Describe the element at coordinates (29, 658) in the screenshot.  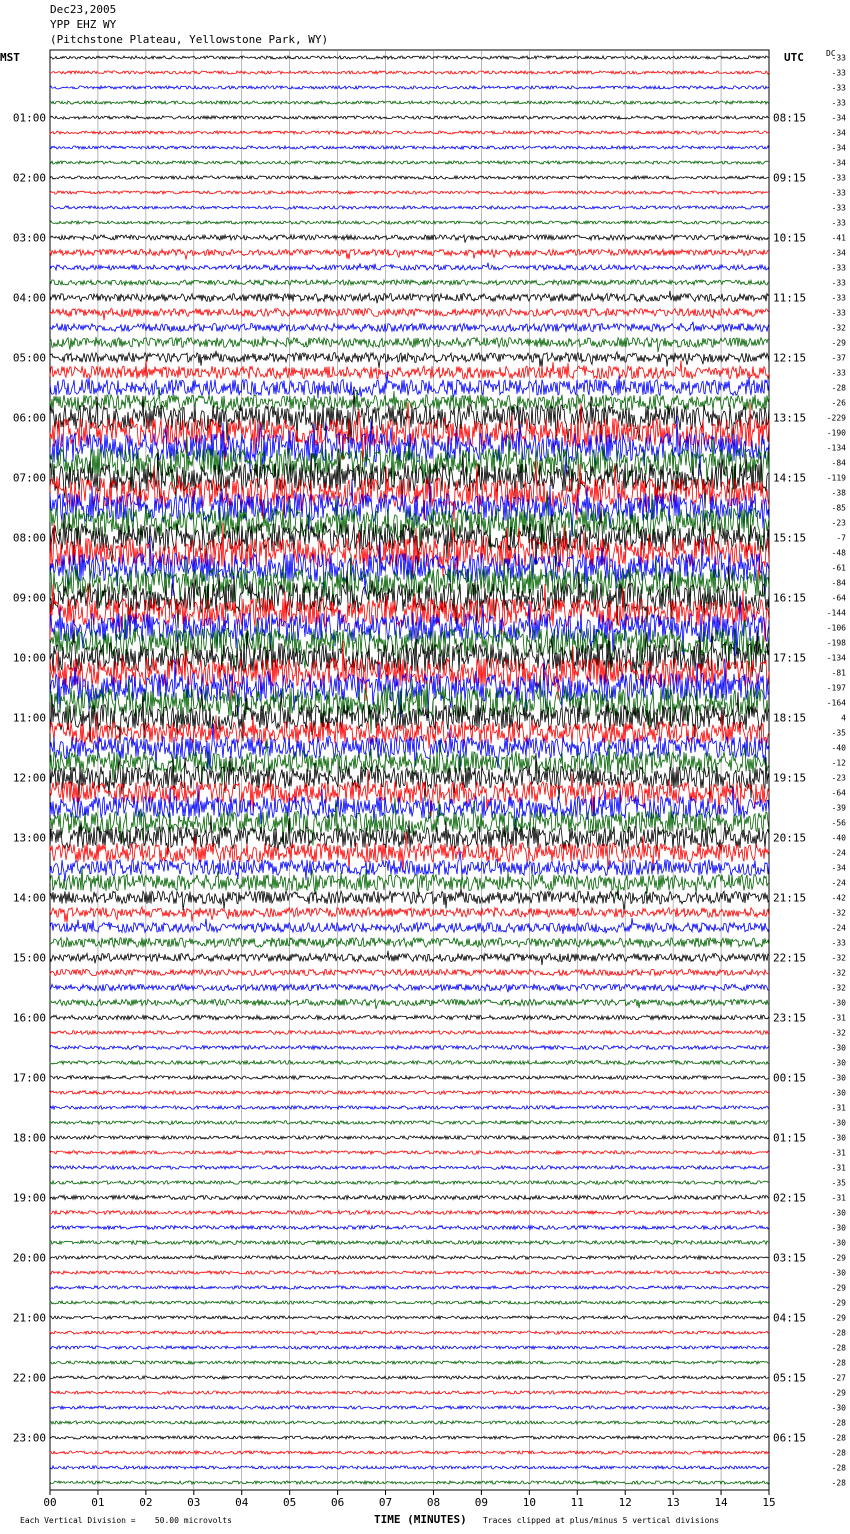
I see `left-hour-label: 10:00` at that location.